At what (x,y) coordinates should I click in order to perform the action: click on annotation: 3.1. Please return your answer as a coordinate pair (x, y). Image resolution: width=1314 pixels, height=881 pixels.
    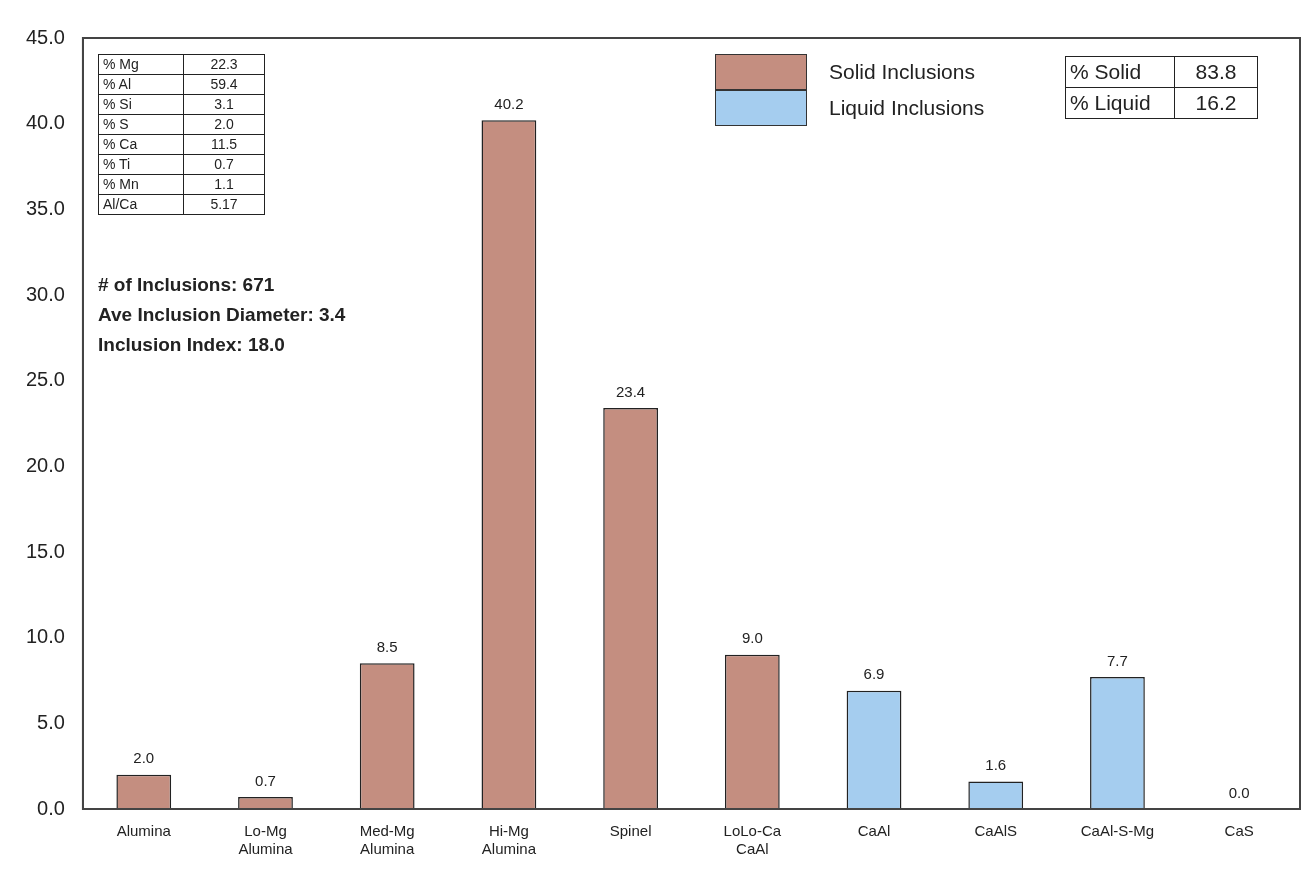
    Looking at the image, I should click on (224, 104).